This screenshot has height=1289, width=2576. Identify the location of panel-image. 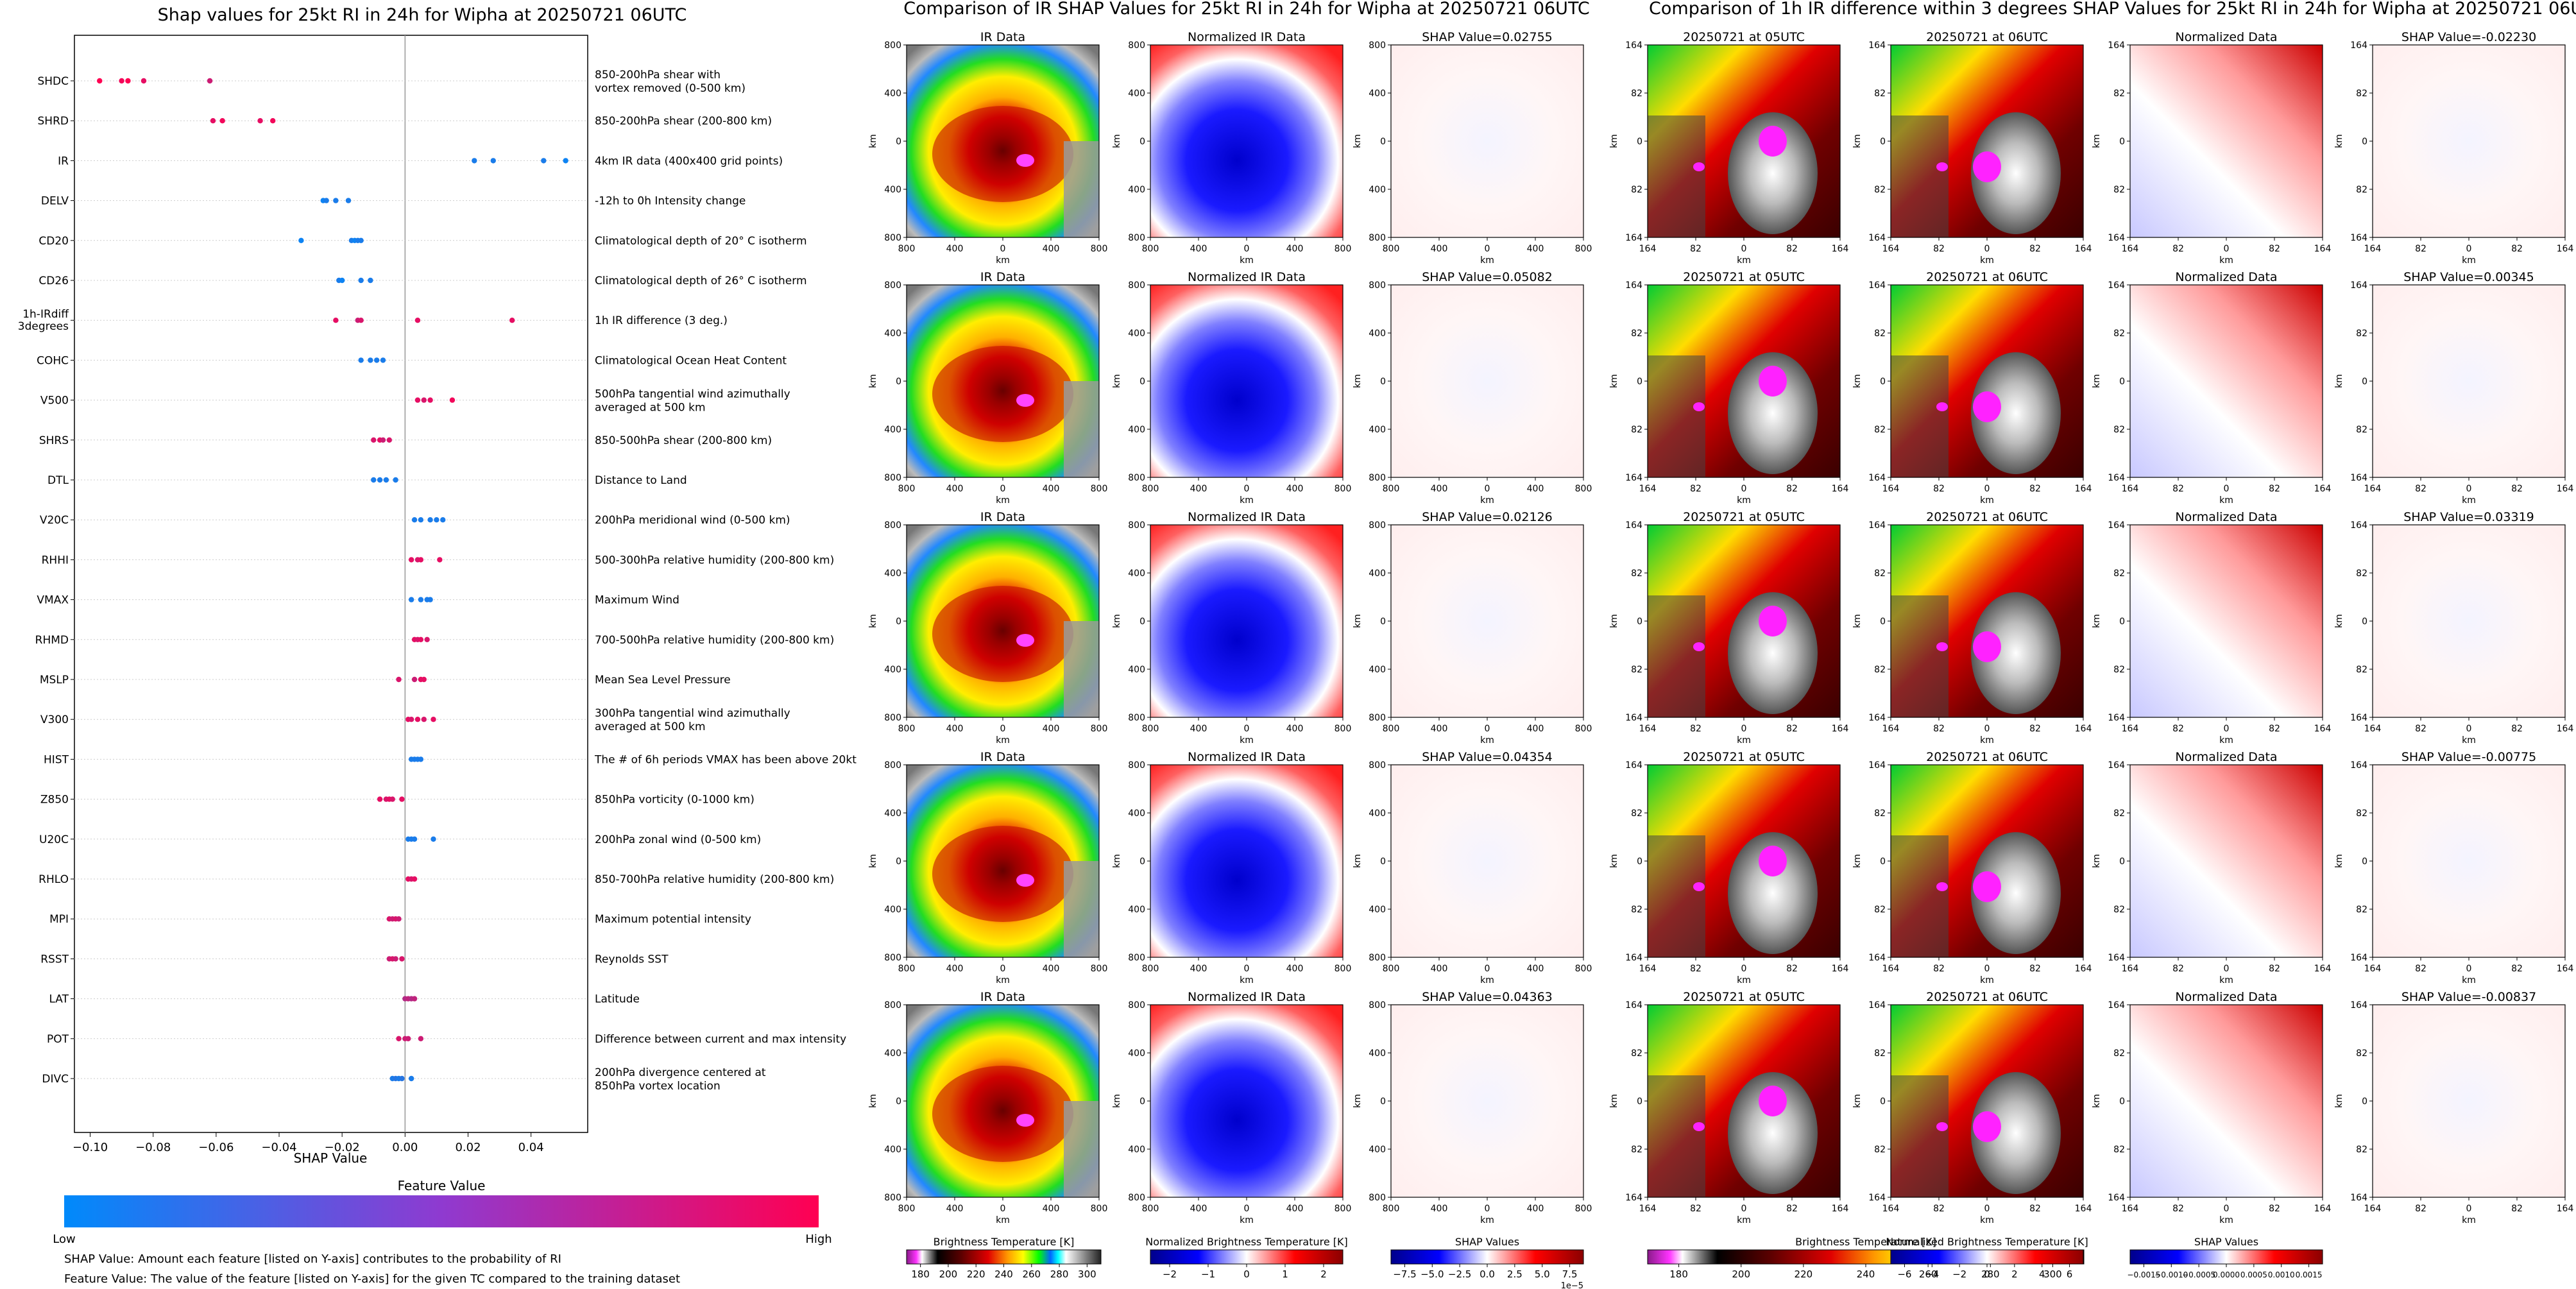
(2226, 1101).